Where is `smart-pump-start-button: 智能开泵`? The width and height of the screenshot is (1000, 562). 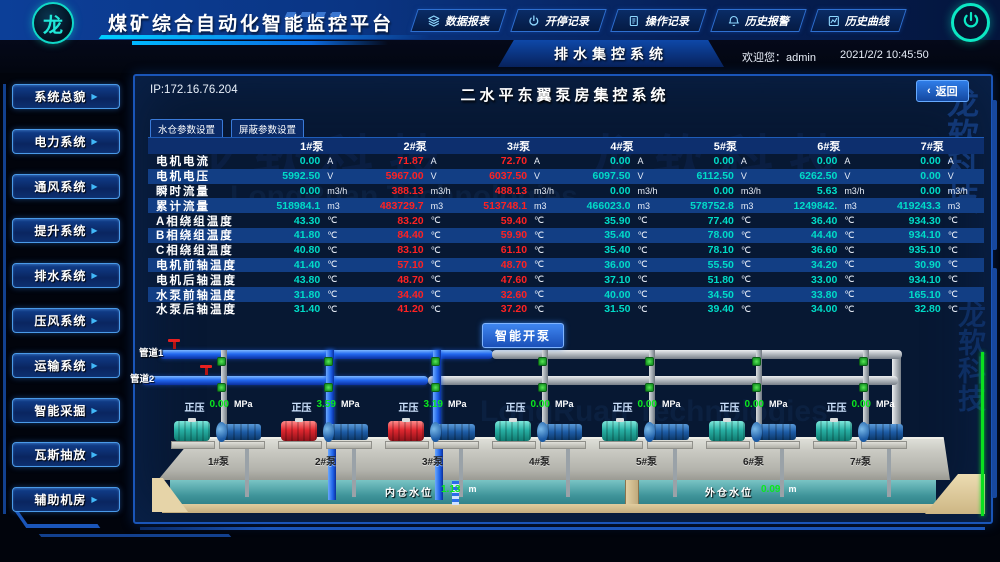
smart-pump-start-button: 智能开泵 is located at coordinates (523, 335).